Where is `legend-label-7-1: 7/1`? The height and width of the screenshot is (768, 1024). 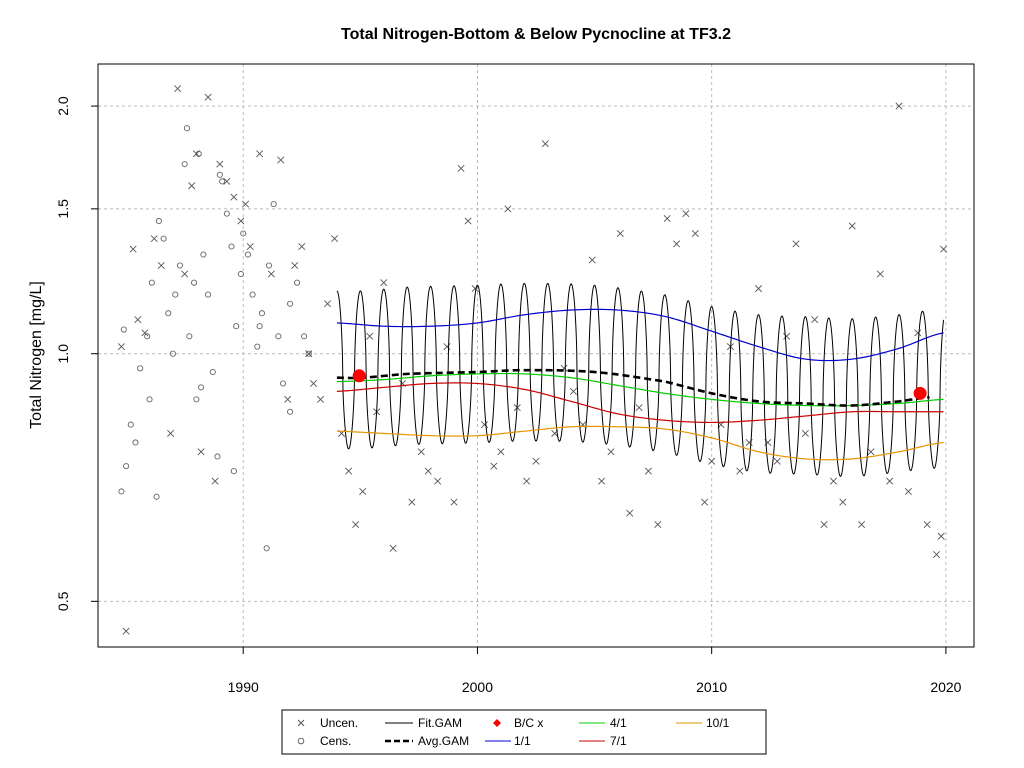
legend-label-7-1: 7/1 is located at coordinates (618, 741).